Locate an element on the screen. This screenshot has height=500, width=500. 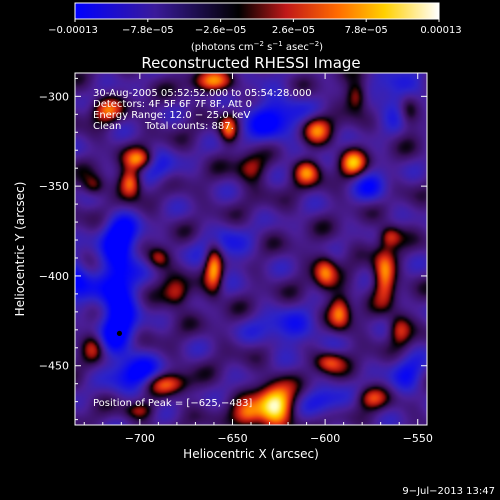
x-tick-label: −600 is located at coordinates (325, 438).